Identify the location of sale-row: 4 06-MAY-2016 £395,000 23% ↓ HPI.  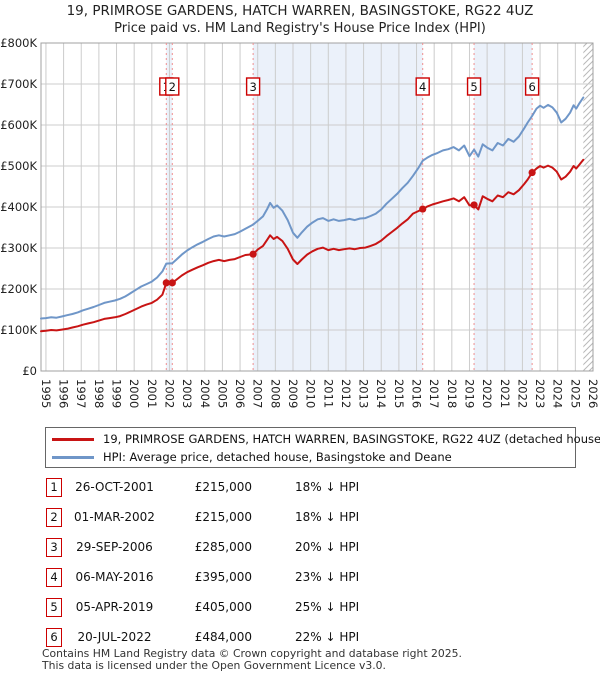
(312, 577).